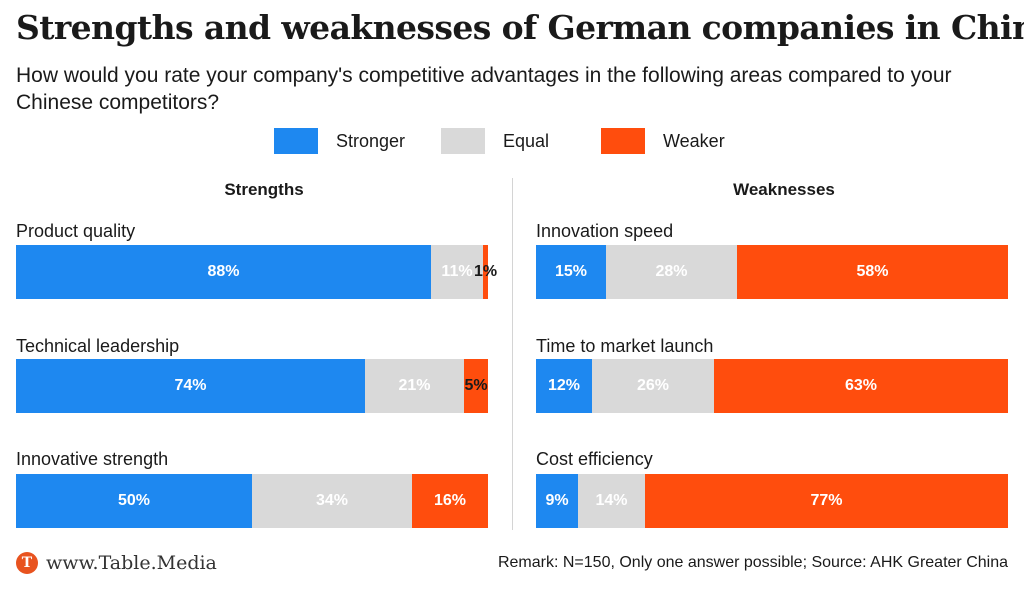 The height and width of the screenshot is (590, 1024). I want to click on legend-swatch-stronger, so click(296, 141).